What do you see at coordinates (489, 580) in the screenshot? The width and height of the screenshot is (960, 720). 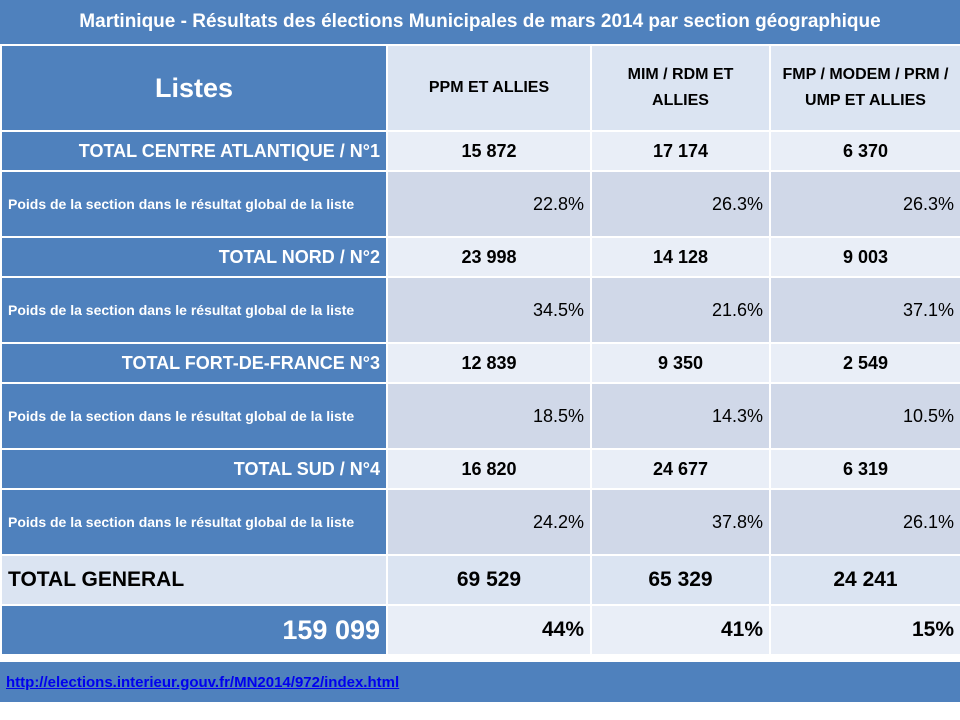 I see `total-votes-ppm: 69 529` at bounding box center [489, 580].